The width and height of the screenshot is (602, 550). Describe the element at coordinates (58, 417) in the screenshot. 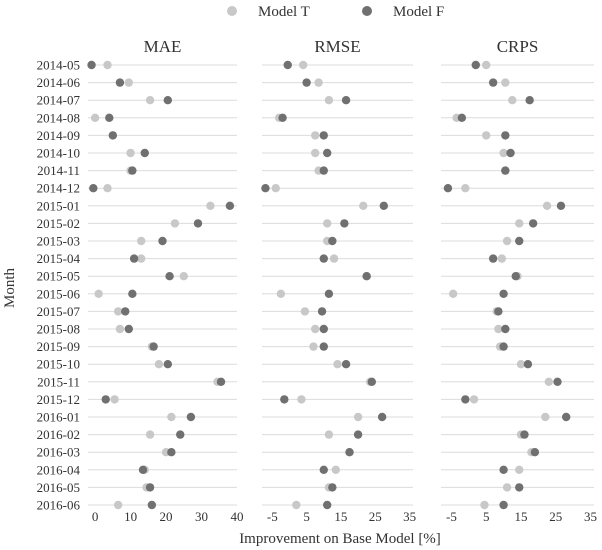

I see `month-label: 2016-01` at that location.